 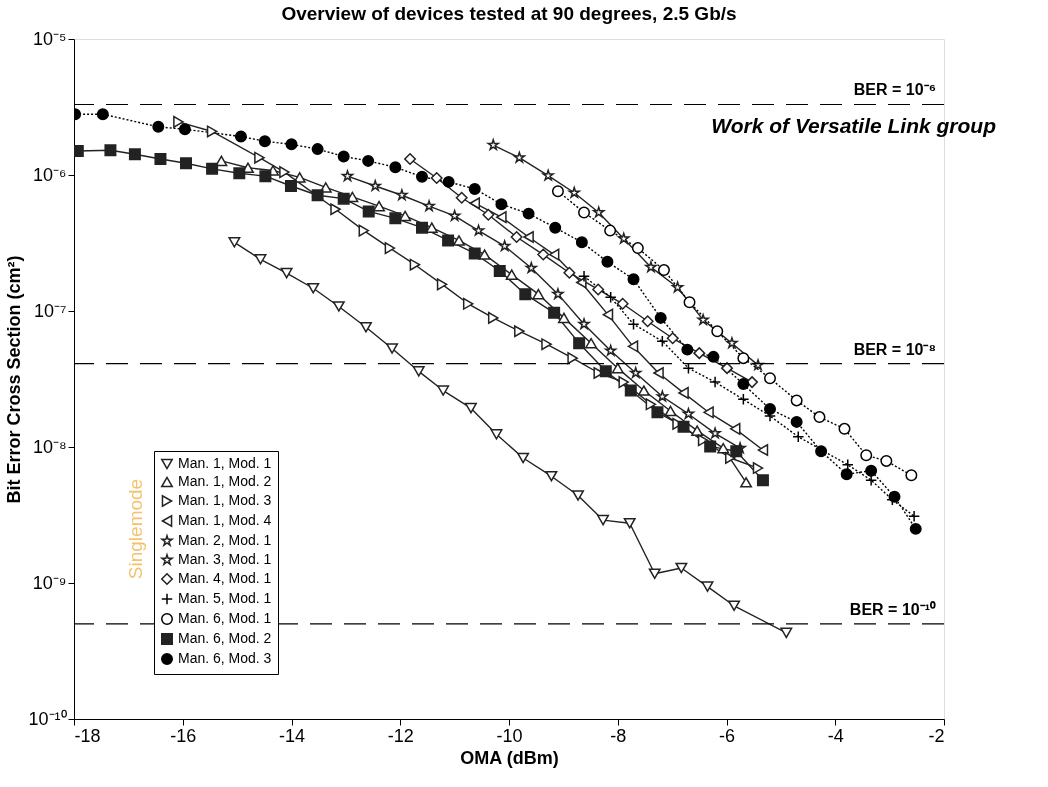 What do you see at coordinates (727, 735) in the screenshot?
I see `x-tick-label: -6` at bounding box center [727, 735].